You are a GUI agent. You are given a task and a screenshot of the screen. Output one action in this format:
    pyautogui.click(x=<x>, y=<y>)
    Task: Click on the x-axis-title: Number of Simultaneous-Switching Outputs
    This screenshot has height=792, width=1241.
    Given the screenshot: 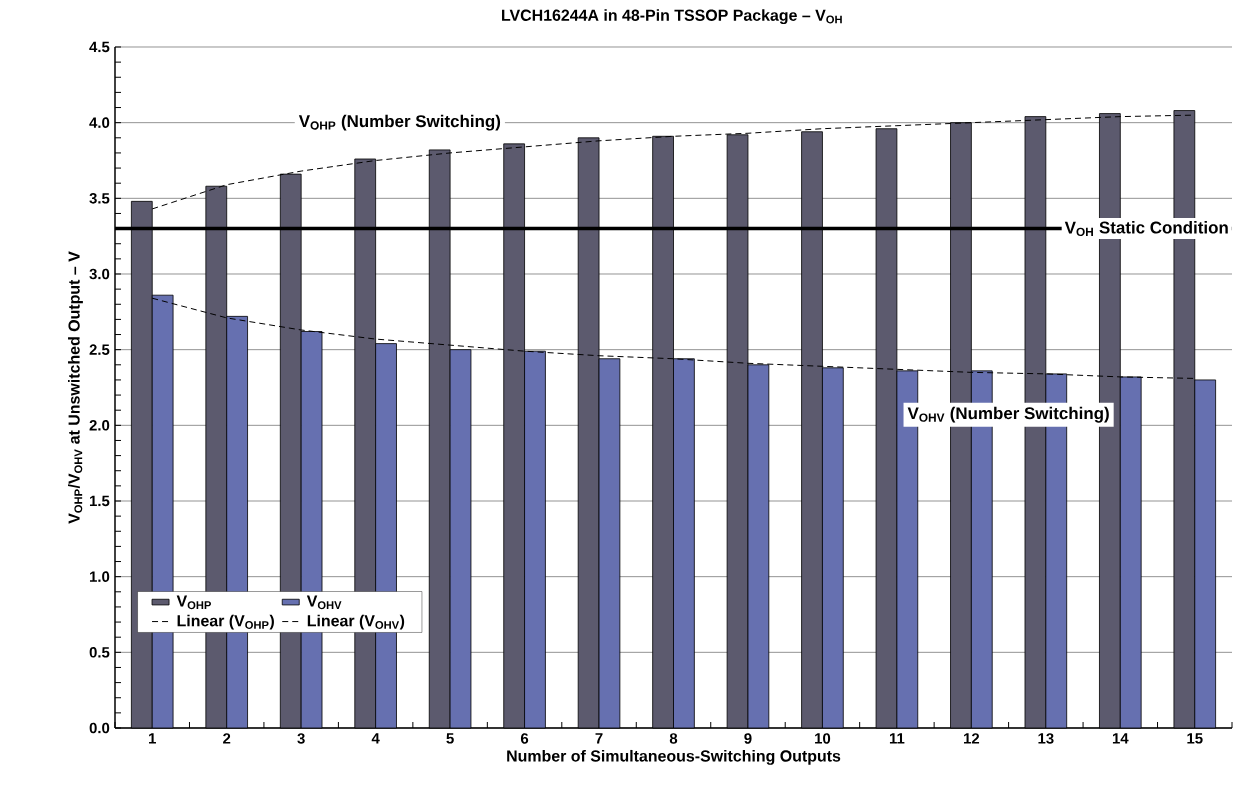 What is the action you would take?
    pyautogui.click(x=674, y=757)
    